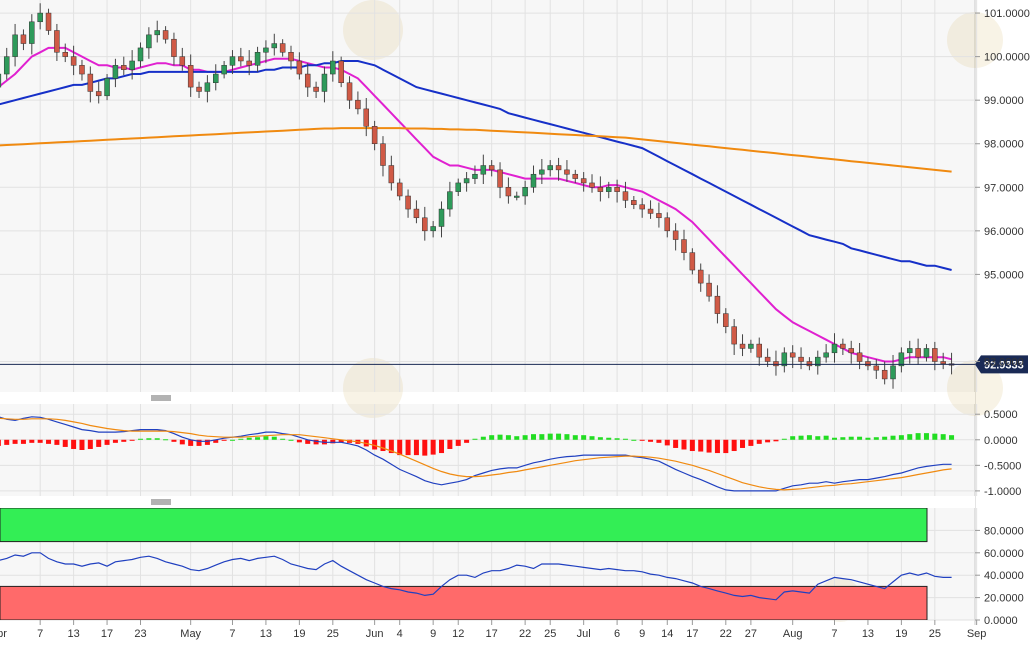  What do you see at coordinates (1004, 363) in the screenshot?
I see `y-tick-label: 93.0000` at bounding box center [1004, 363].